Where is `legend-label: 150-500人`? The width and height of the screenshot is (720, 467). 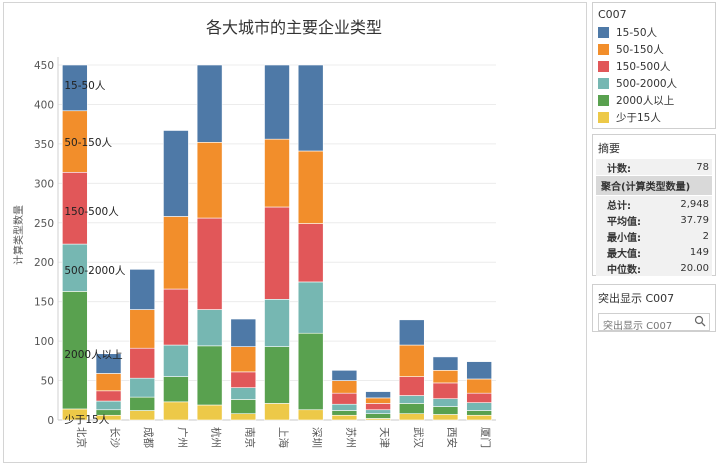
legend-label: 150-500人 is located at coordinates (643, 67).